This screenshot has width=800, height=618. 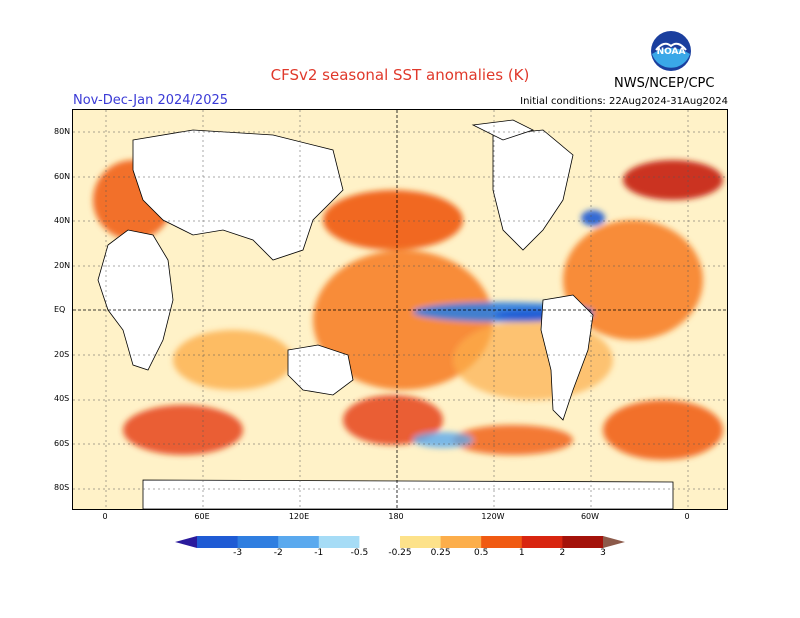 I want to click on lat-label: 60N, so click(x=62, y=176).